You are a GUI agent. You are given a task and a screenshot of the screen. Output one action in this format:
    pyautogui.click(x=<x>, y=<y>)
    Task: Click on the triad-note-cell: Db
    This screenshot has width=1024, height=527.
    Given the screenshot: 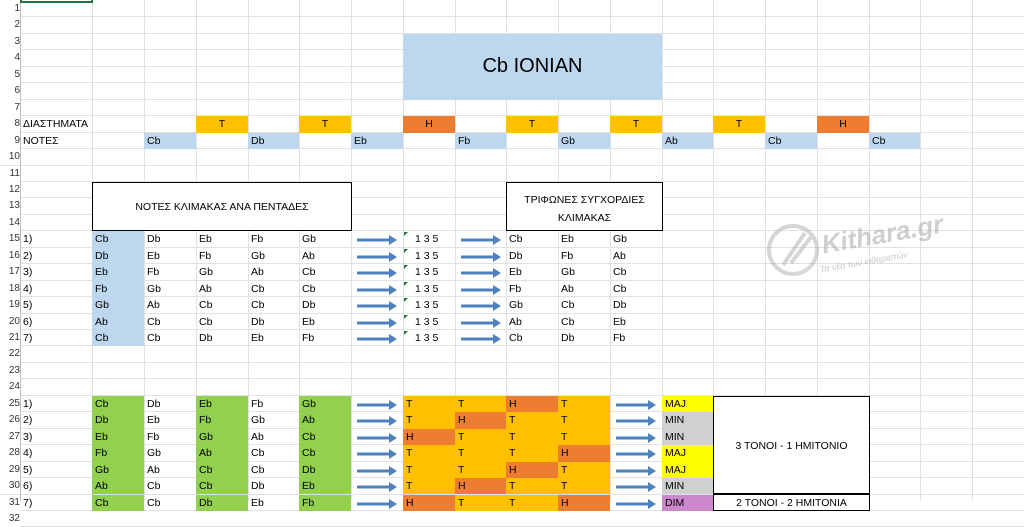 What is the action you would take?
    pyautogui.click(x=568, y=338)
    